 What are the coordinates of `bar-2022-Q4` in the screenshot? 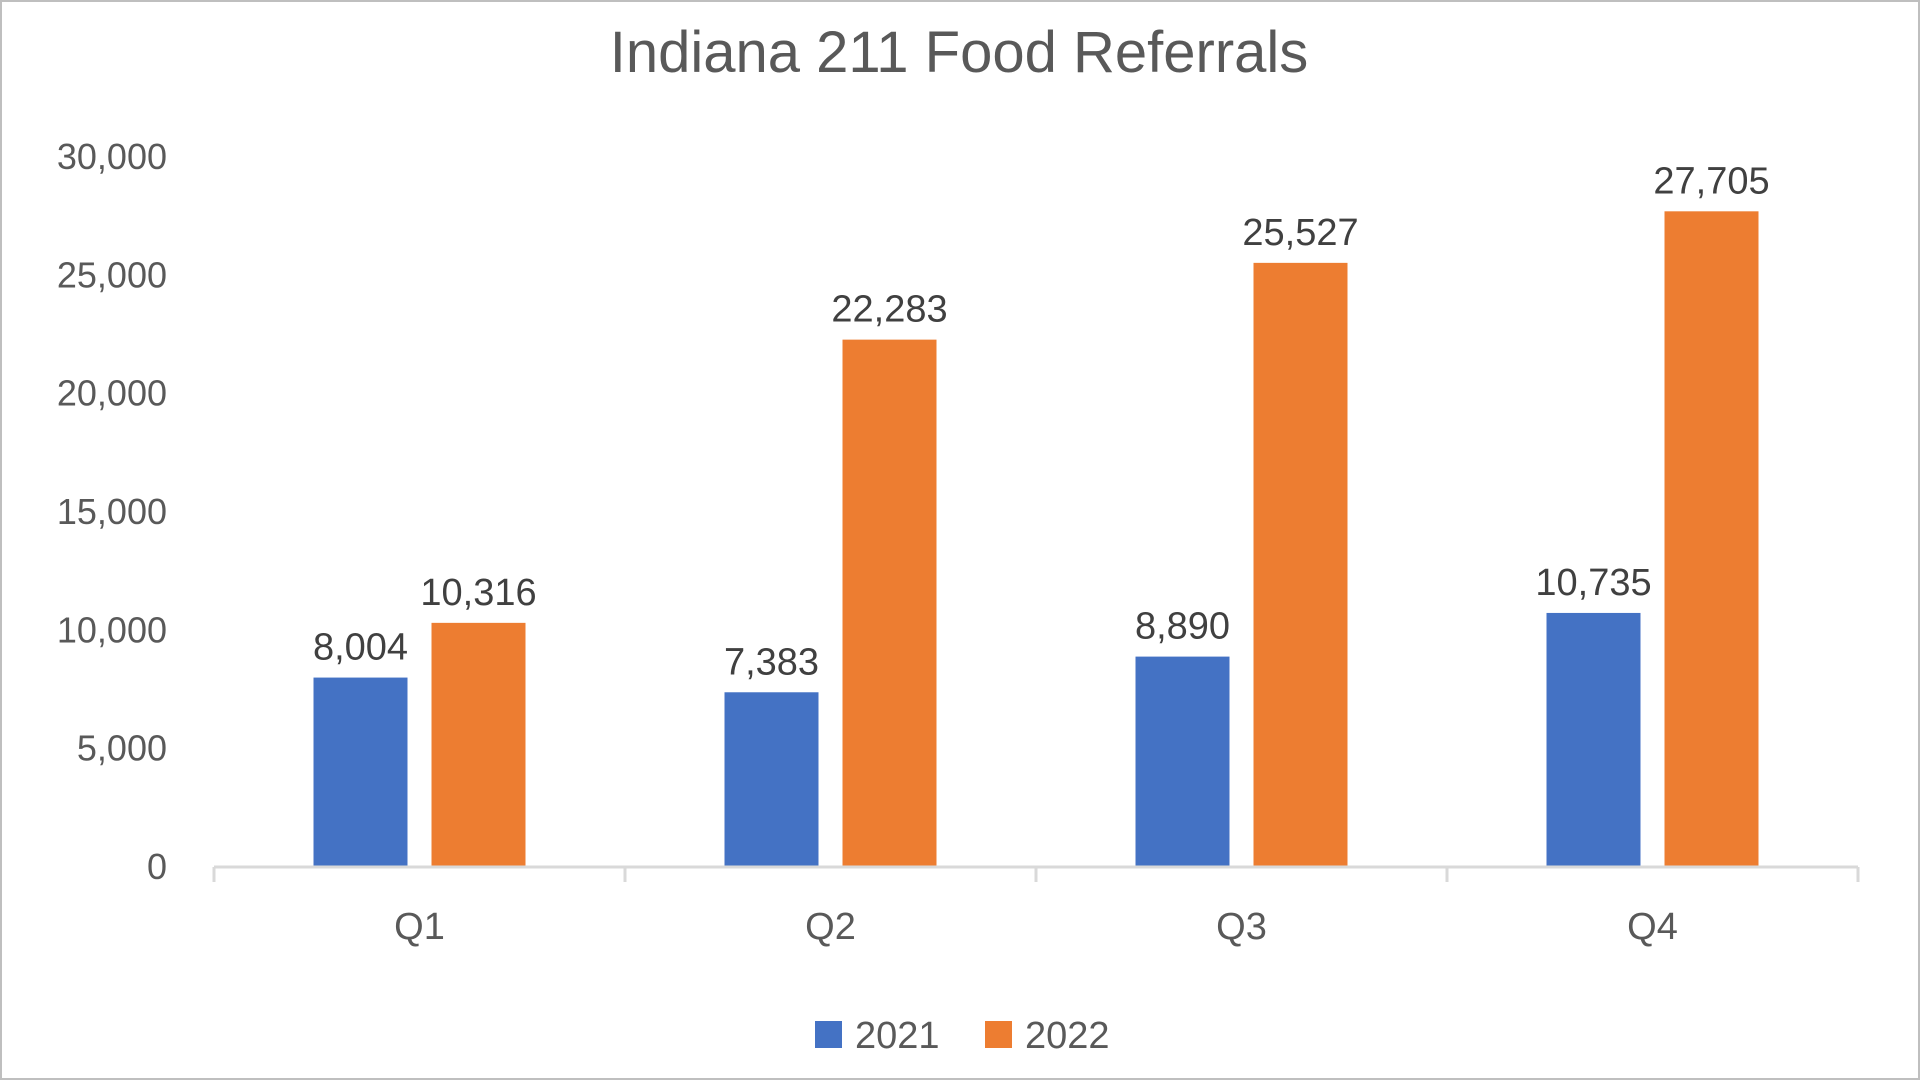 It's located at (1711, 539).